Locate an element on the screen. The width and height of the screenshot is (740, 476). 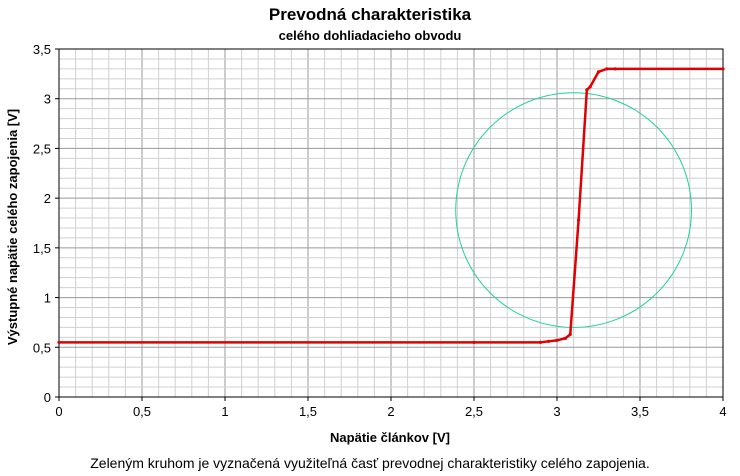
y-tick-label: 0,5 is located at coordinates (42, 347).